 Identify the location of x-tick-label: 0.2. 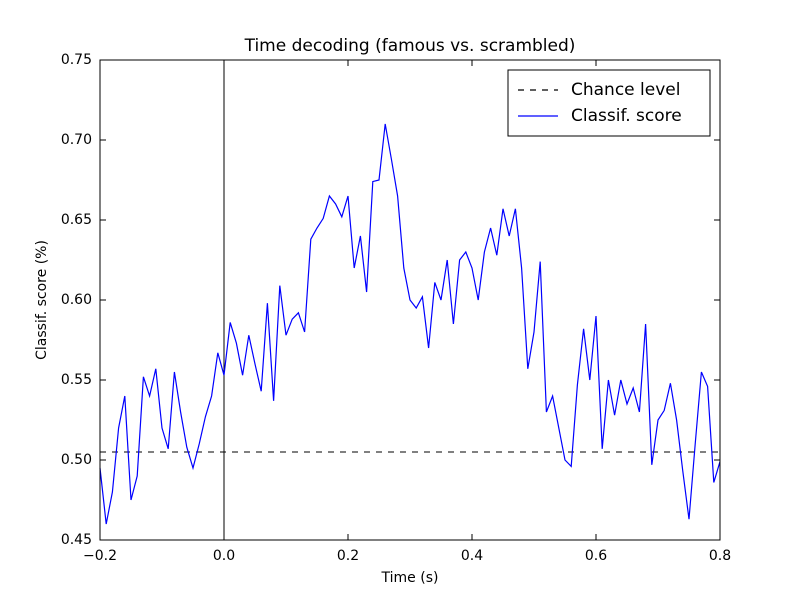
(348, 556).